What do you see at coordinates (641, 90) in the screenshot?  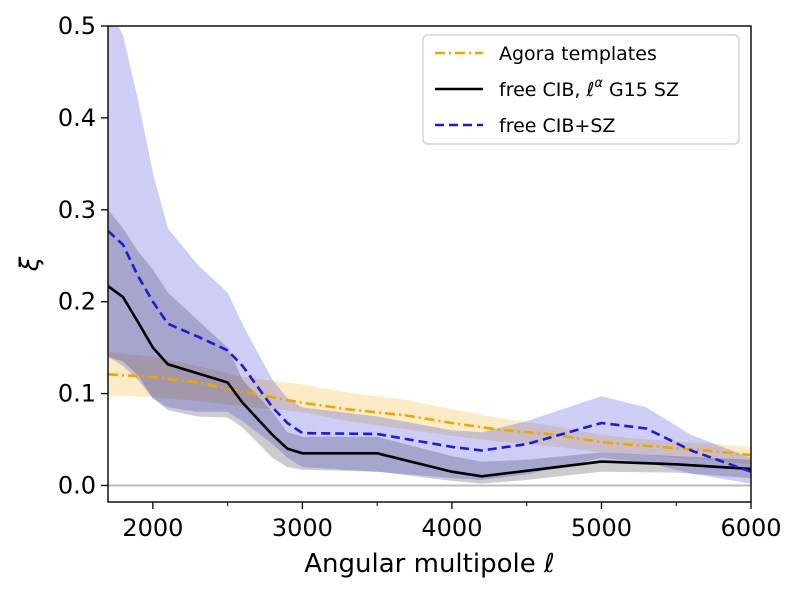 I see `legend-label-part: G15 SZ` at bounding box center [641, 90].